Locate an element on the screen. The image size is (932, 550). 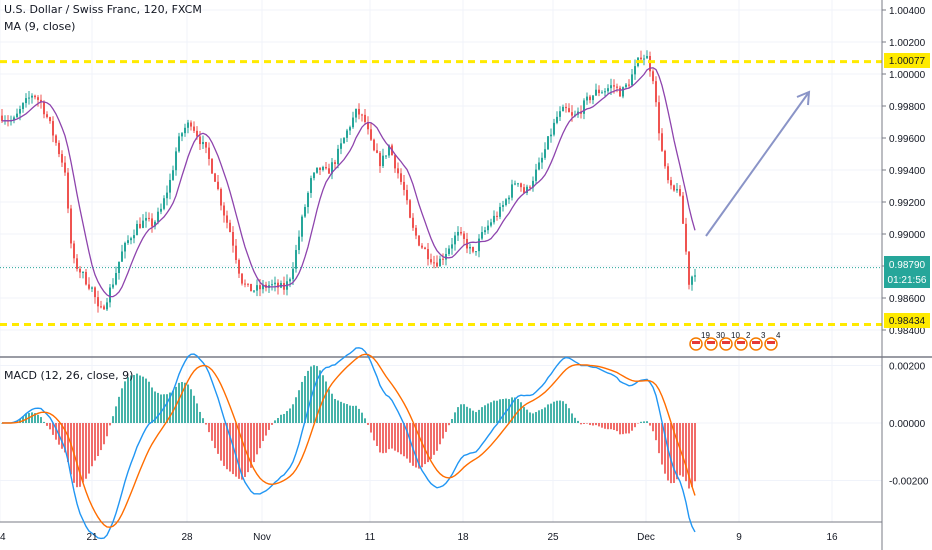
macd-axis: 0.00200 0.00000 -0.00200 is located at coordinates (909, 425).